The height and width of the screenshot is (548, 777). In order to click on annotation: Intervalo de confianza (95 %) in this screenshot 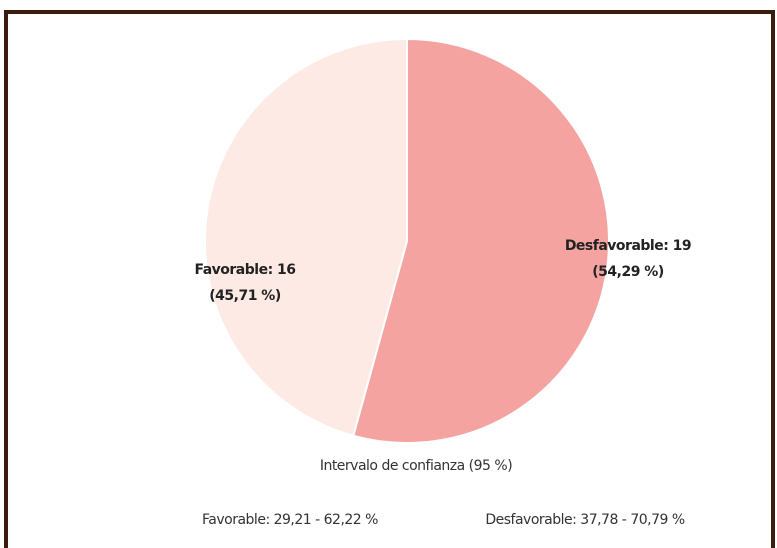, I will do `click(416, 466)`.